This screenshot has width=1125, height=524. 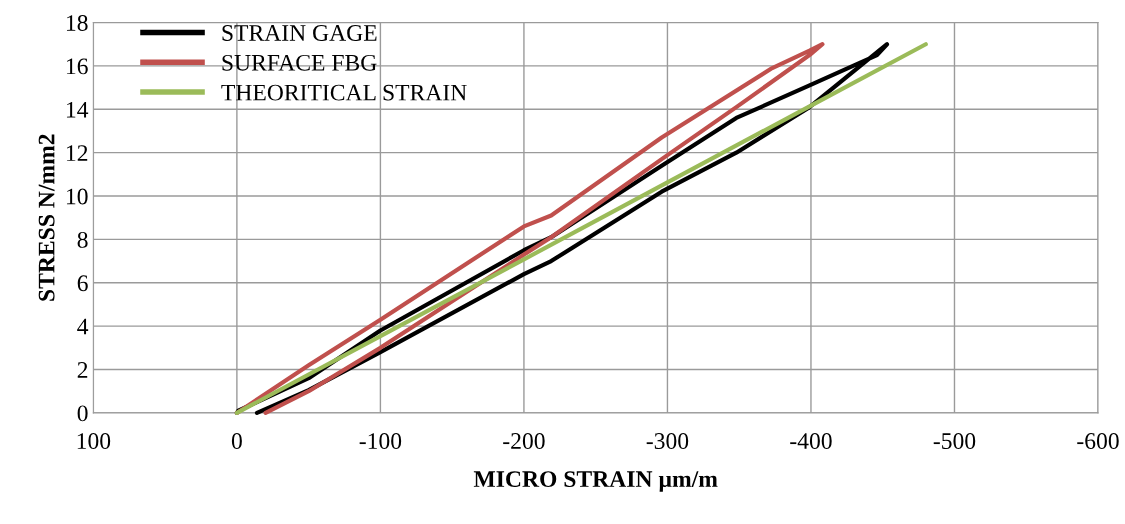 What do you see at coordinates (82, 370) in the screenshot?
I see `y-tick-label: 2` at bounding box center [82, 370].